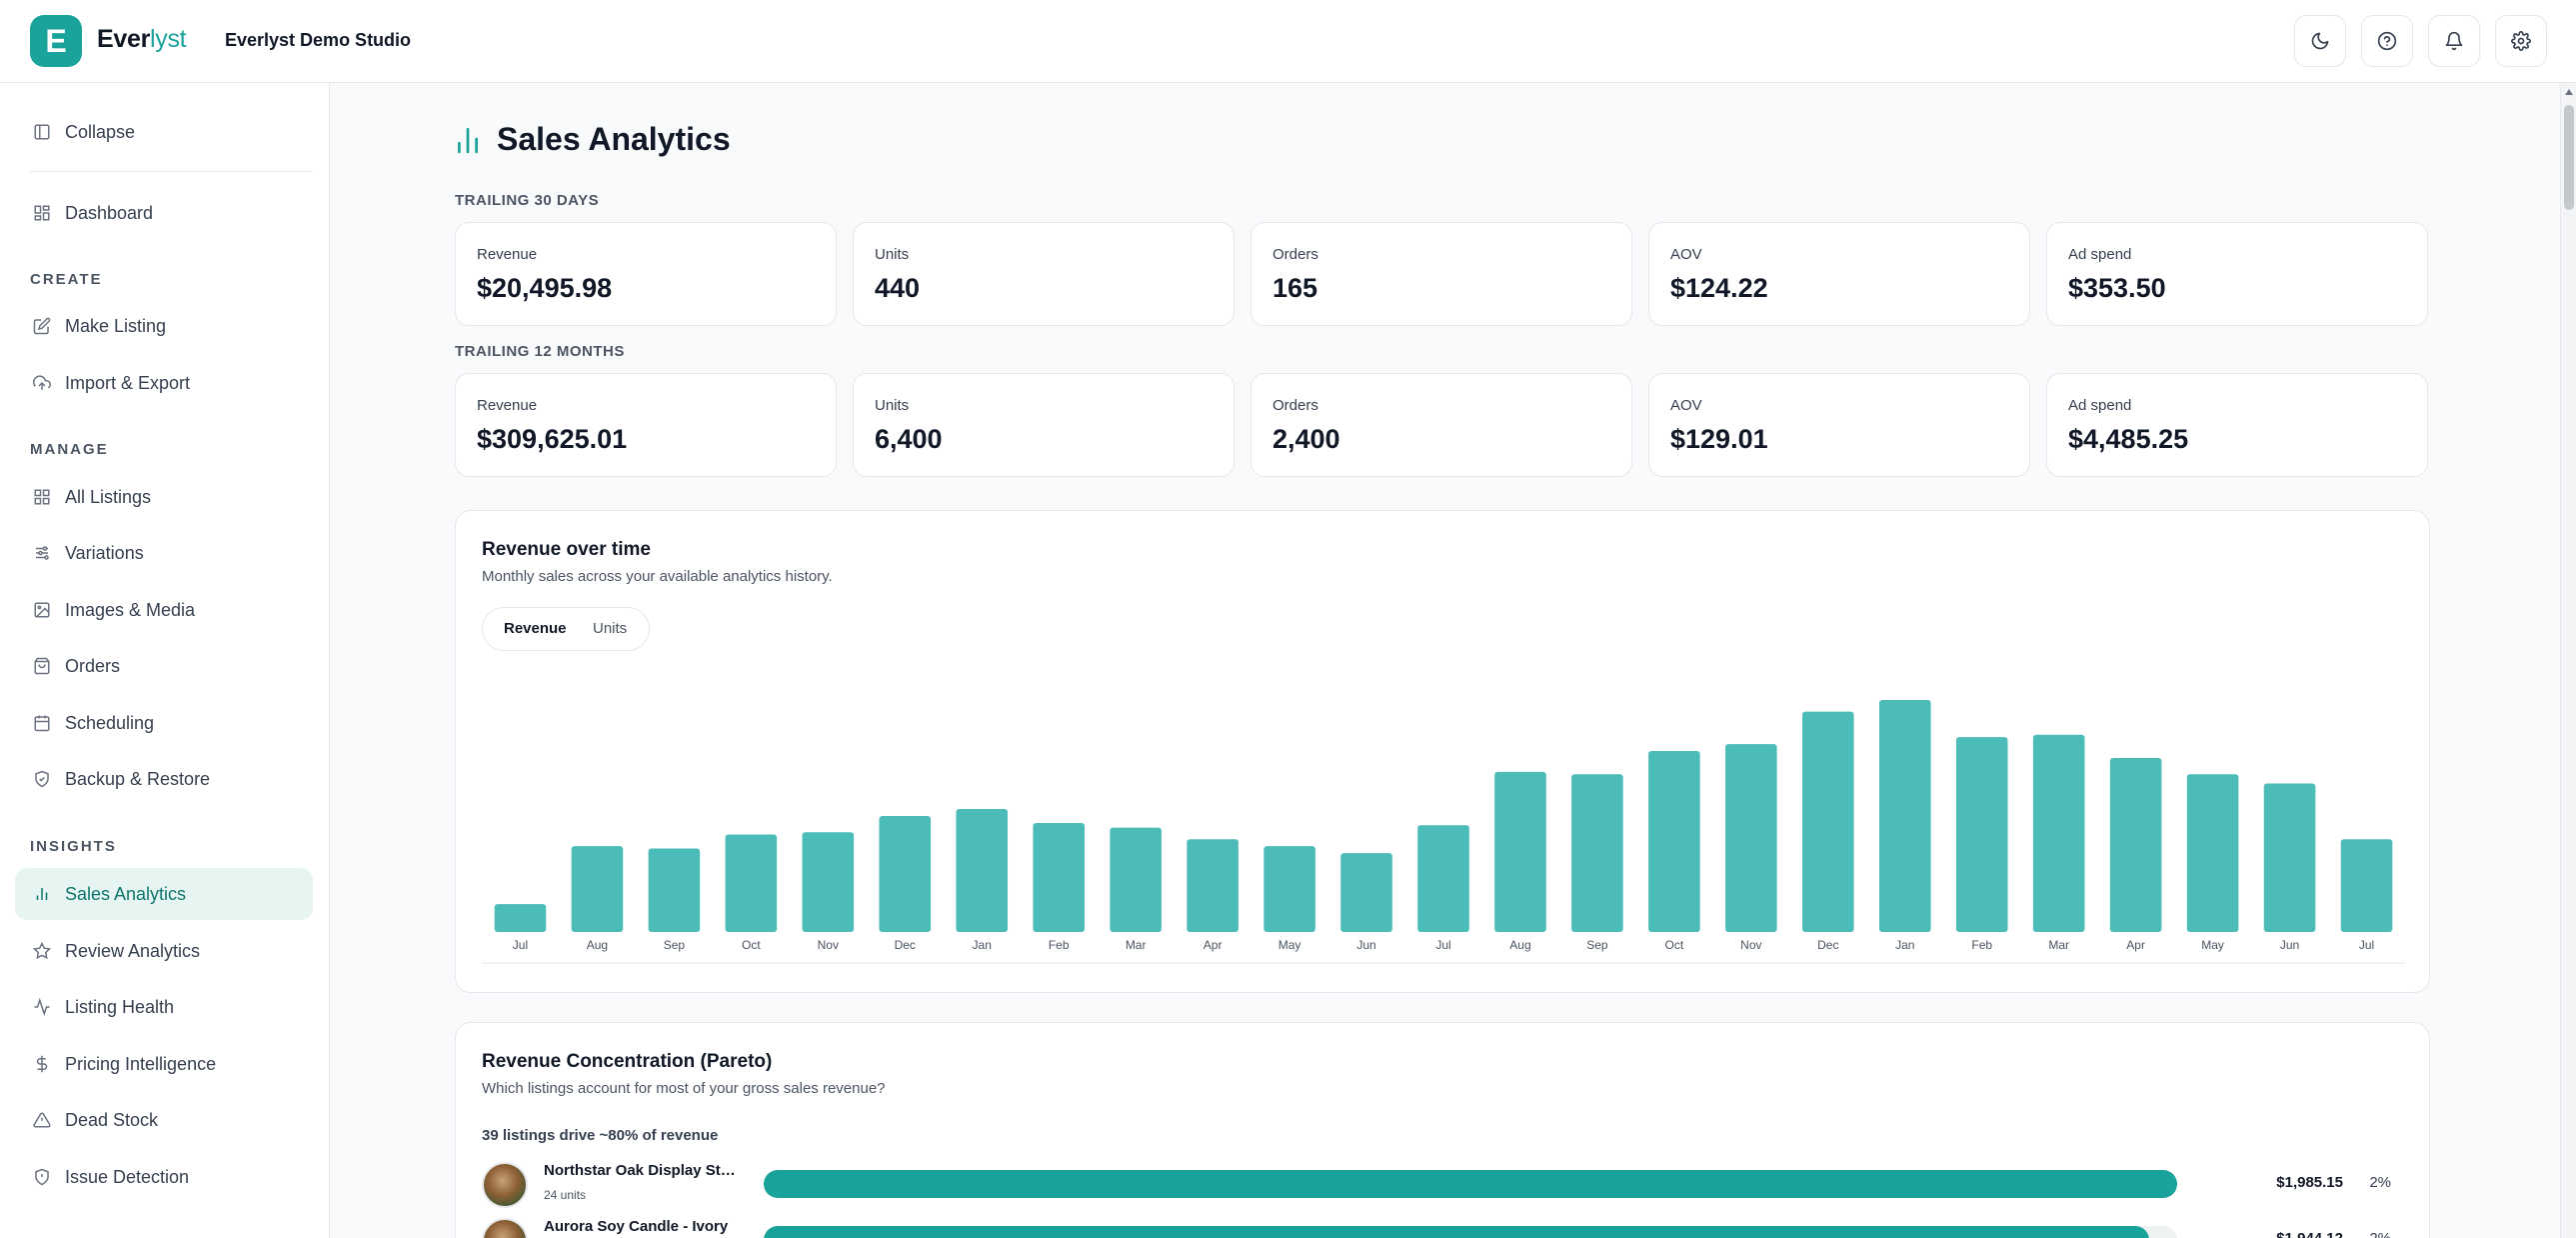 The height and width of the screenshot is (1238, 2576). What do you see at coordinates (142, 39) in the screenshot?
I see `brand-logo-text: Everlyst` at bounding box center [142, 39].